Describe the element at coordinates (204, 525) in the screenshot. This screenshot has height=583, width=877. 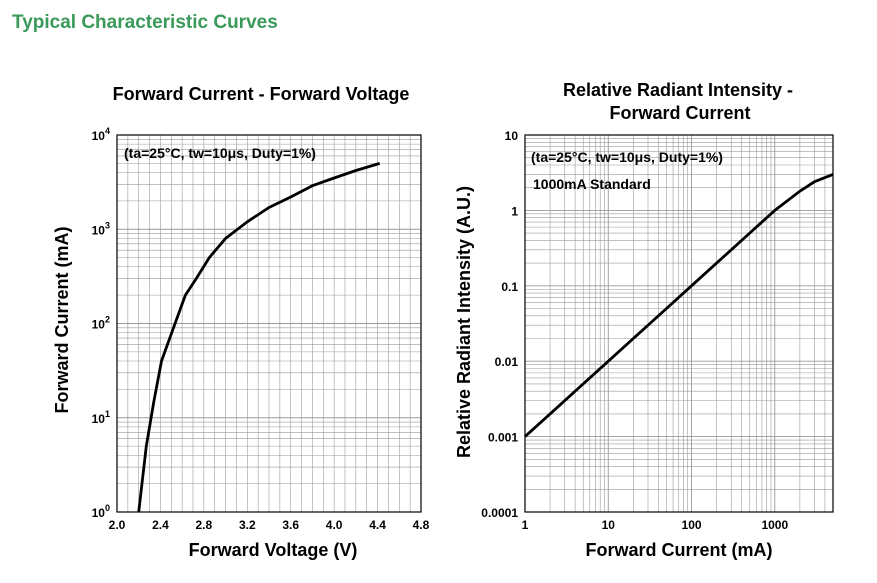
I see `x-tick-label: 2.8` at that location.